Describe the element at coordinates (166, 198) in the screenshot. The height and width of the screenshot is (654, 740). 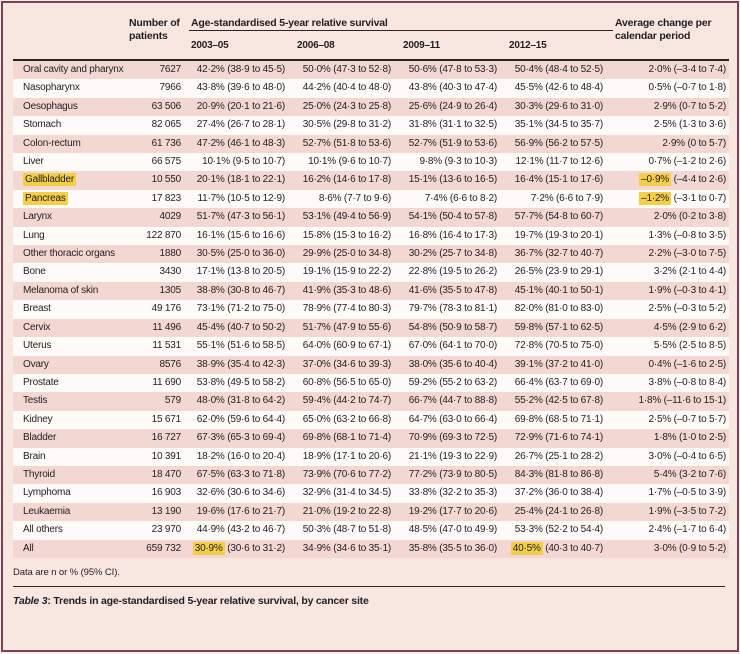
I see `cell-patients: 17 823` at that location.